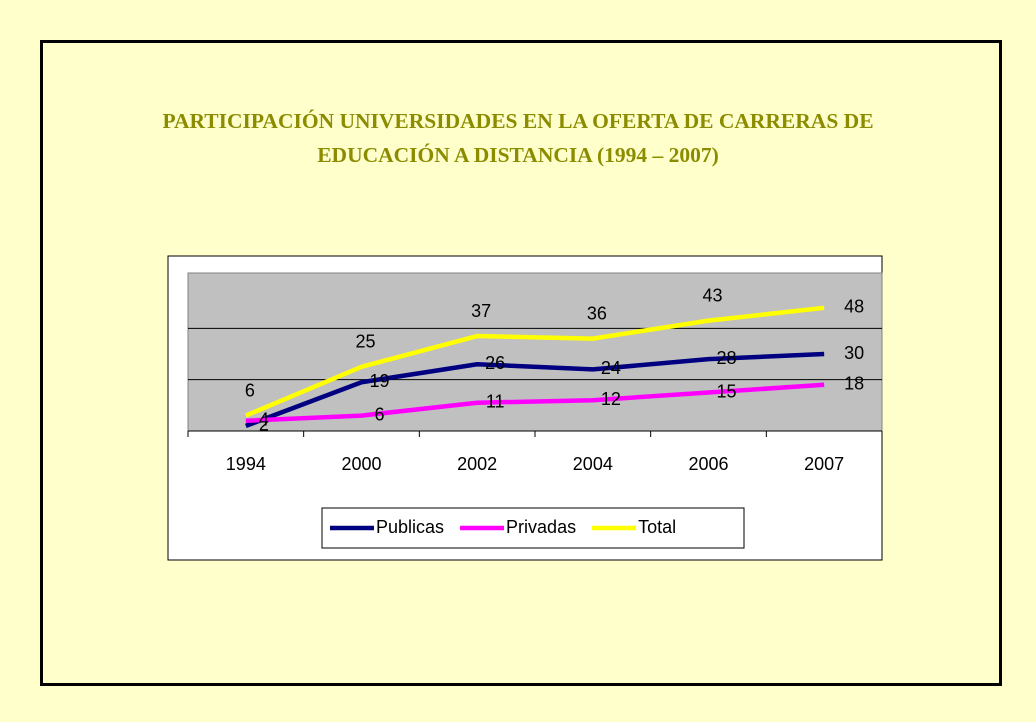  I want to click on data-label: 37, so click(481, 311).